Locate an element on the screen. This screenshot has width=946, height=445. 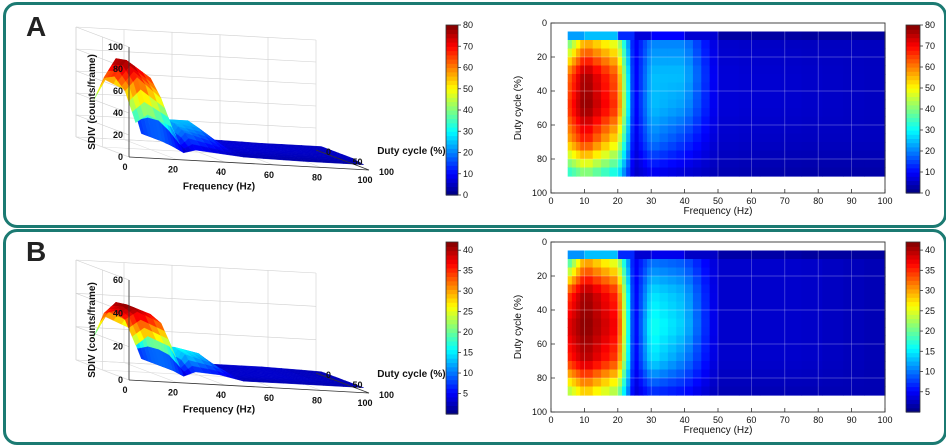
colorbar-tick-label: 50 is located at coordinates (468, 89).